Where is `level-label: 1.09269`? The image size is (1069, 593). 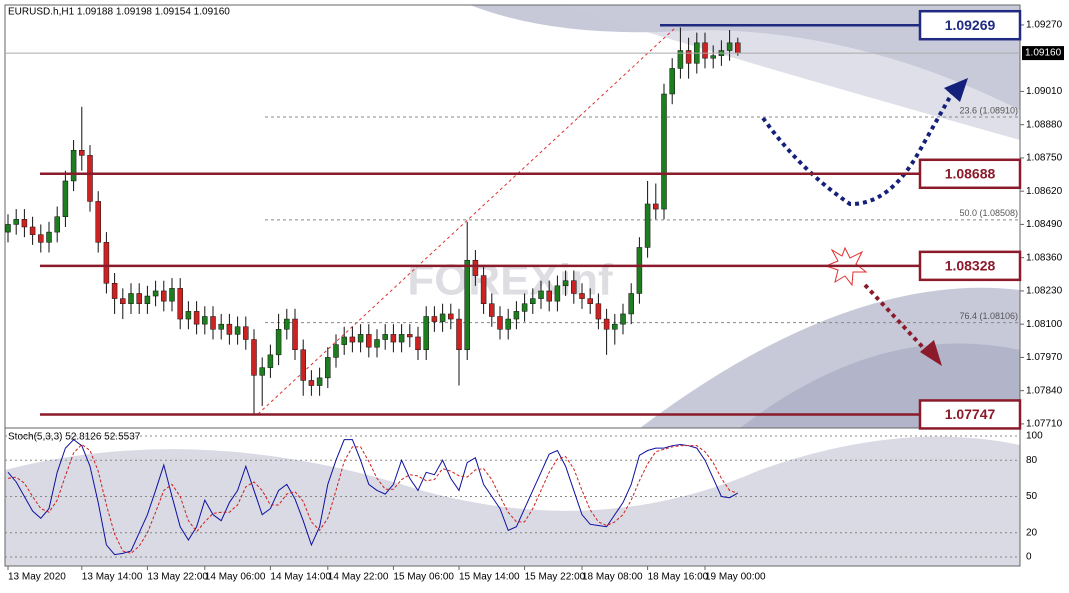 level-label: 1.09269 is located at coordinates (970, 25).